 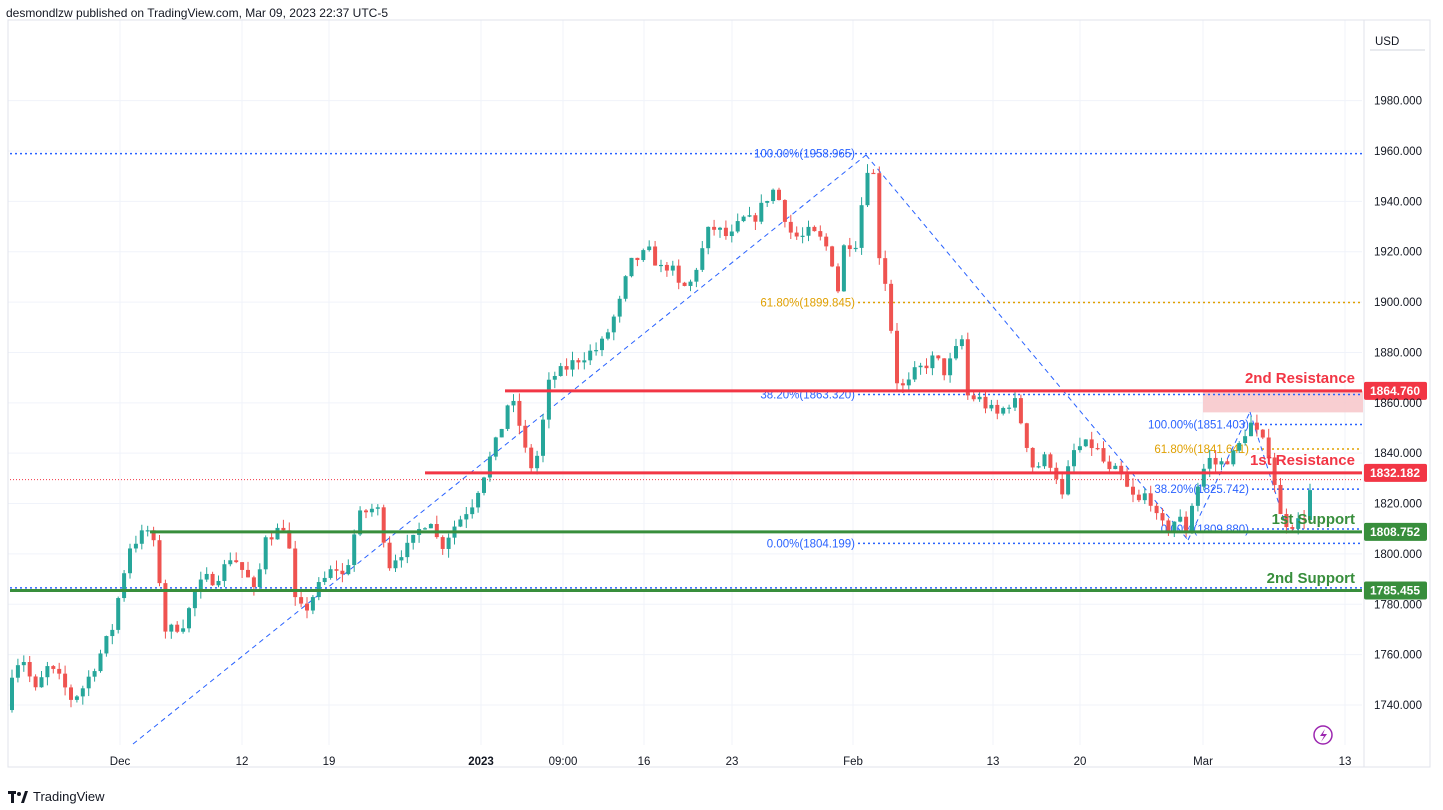 What do you see at coordinates (1398, 152) in the screenshot?
I see `price-tick-label: 1960.000` at bounding box center [1398, 152].